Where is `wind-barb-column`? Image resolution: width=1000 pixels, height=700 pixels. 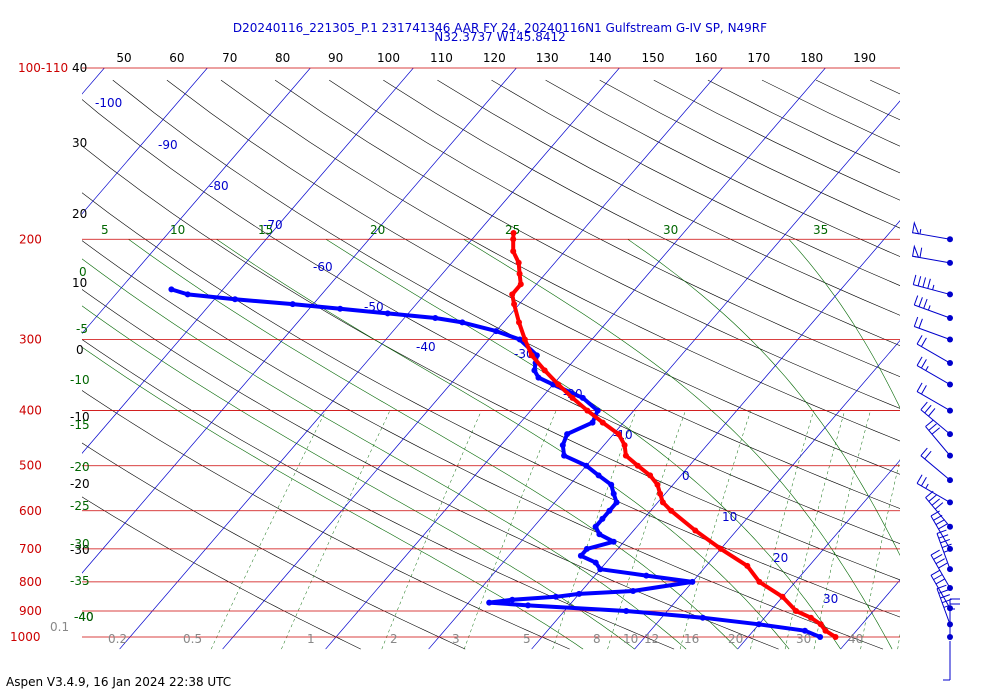 wind-barb-column is located at coordinates (935, 430).